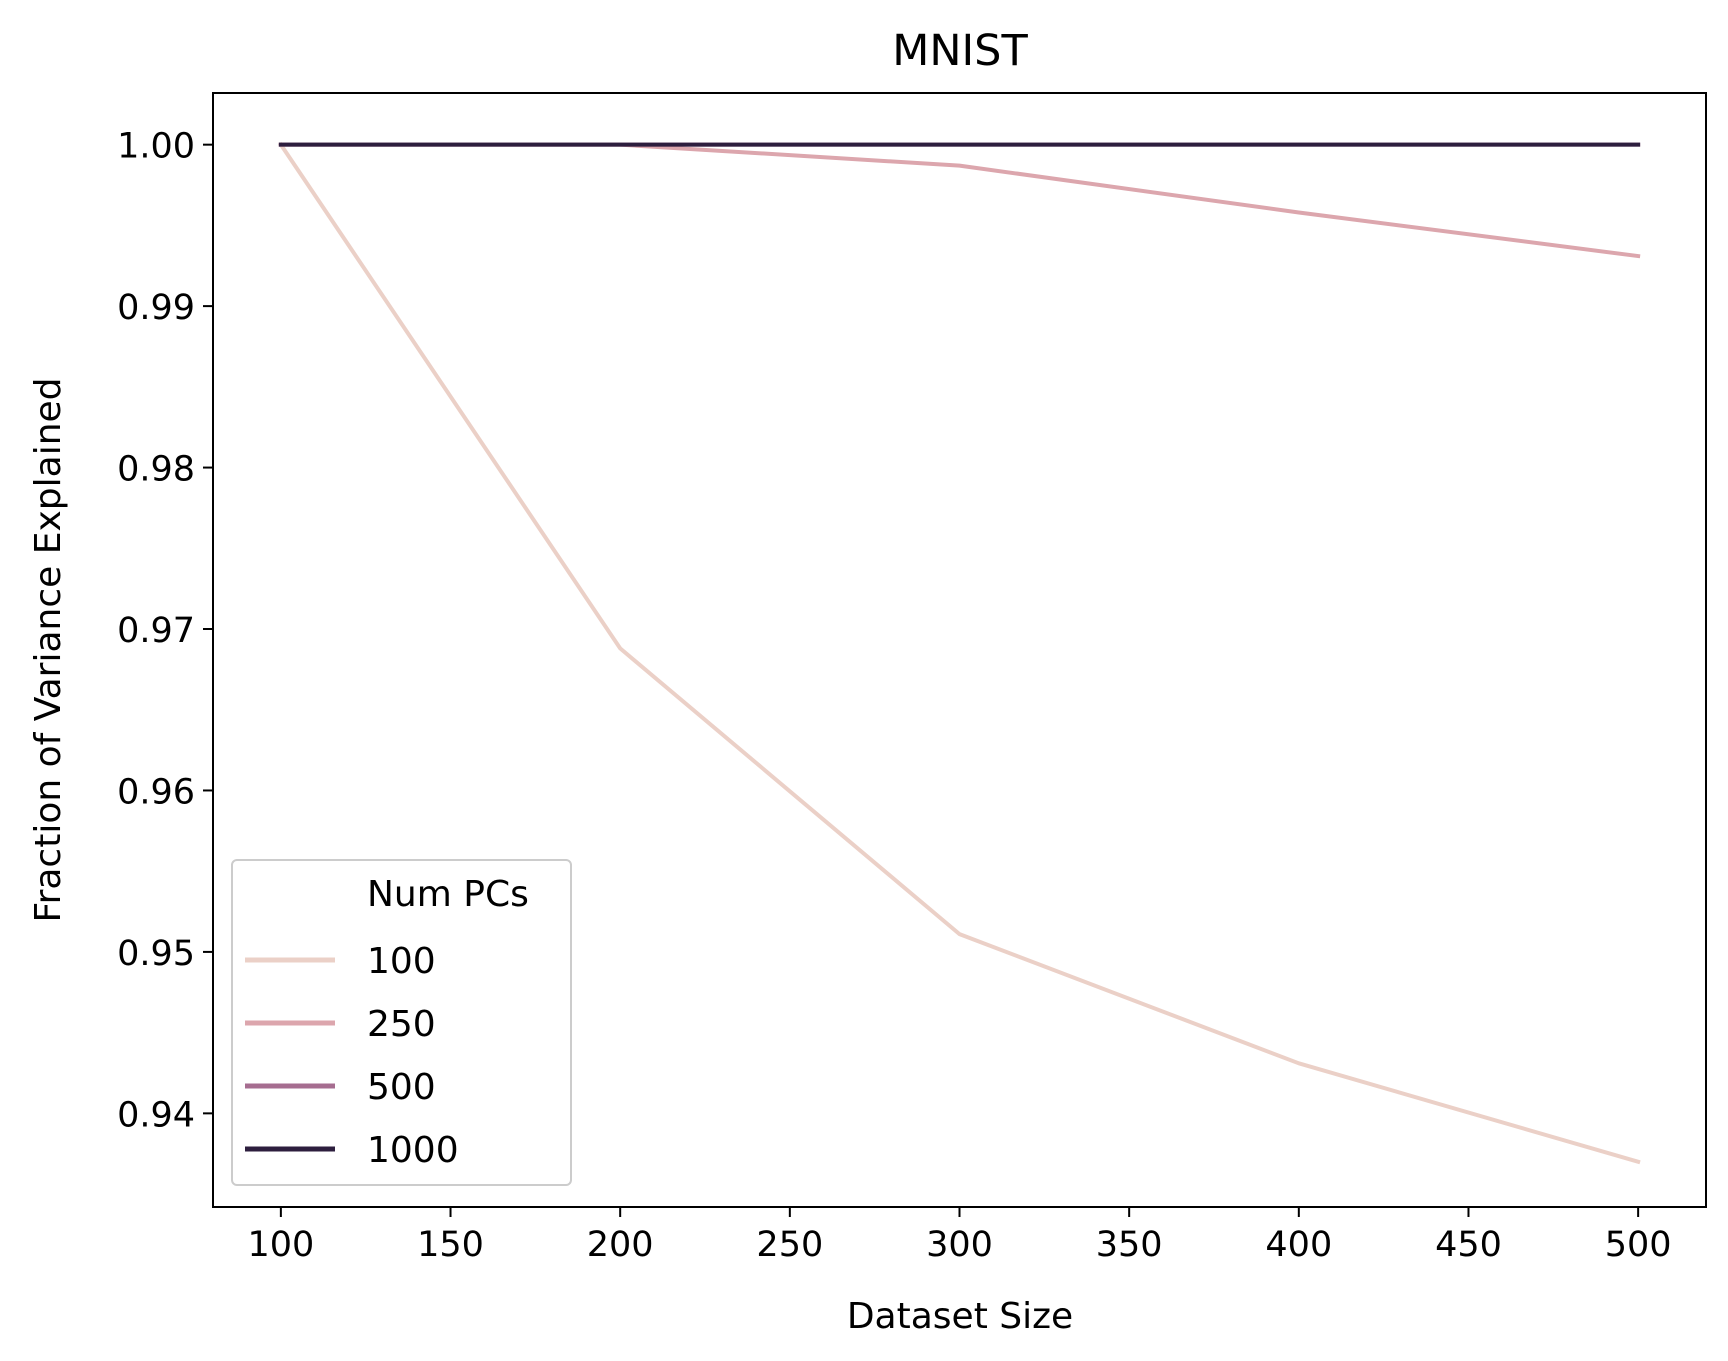 This screenshot has width=1728, height=1361. I want to click on y-tick-label: 0.96, so click(156, 792).